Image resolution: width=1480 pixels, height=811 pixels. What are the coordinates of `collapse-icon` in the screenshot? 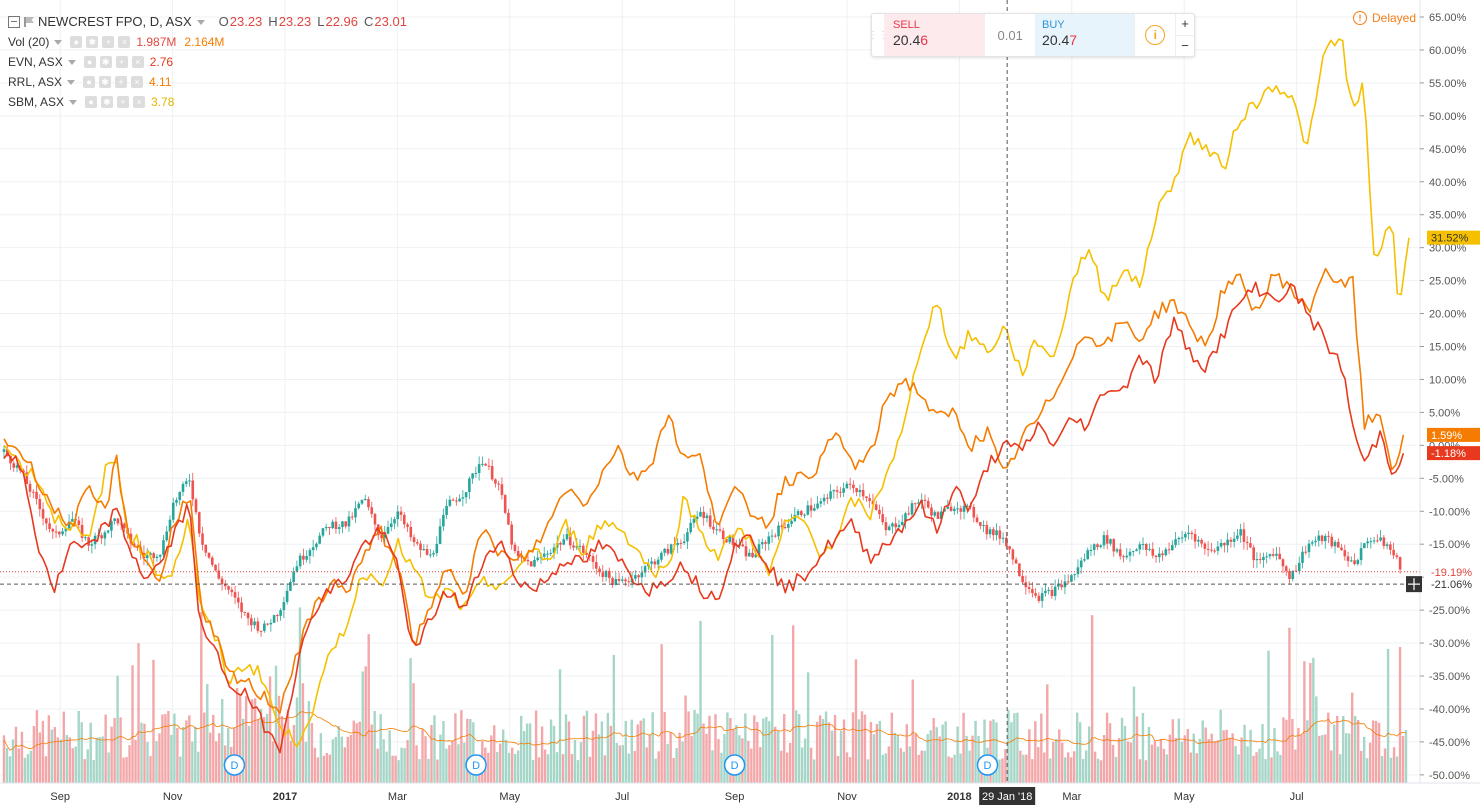 It's located at (14, 22).